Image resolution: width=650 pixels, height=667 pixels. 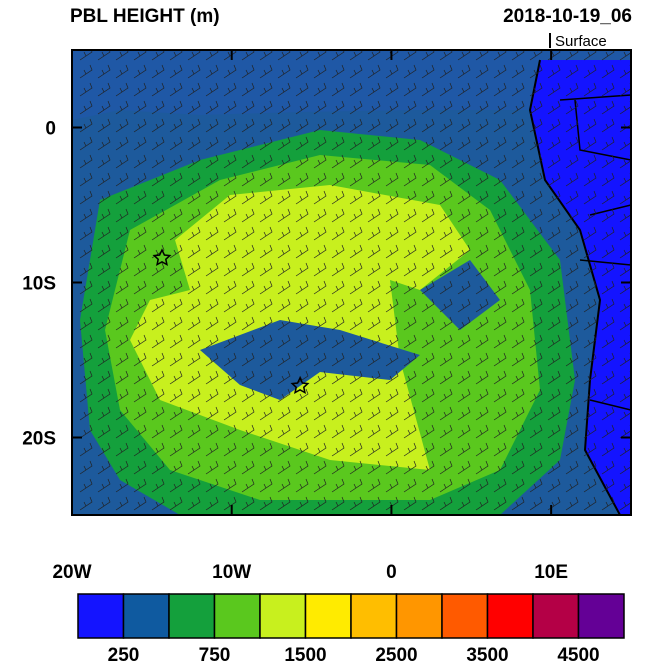 I want to click on colorbar-label: 3500, so click(x=487, y=655).